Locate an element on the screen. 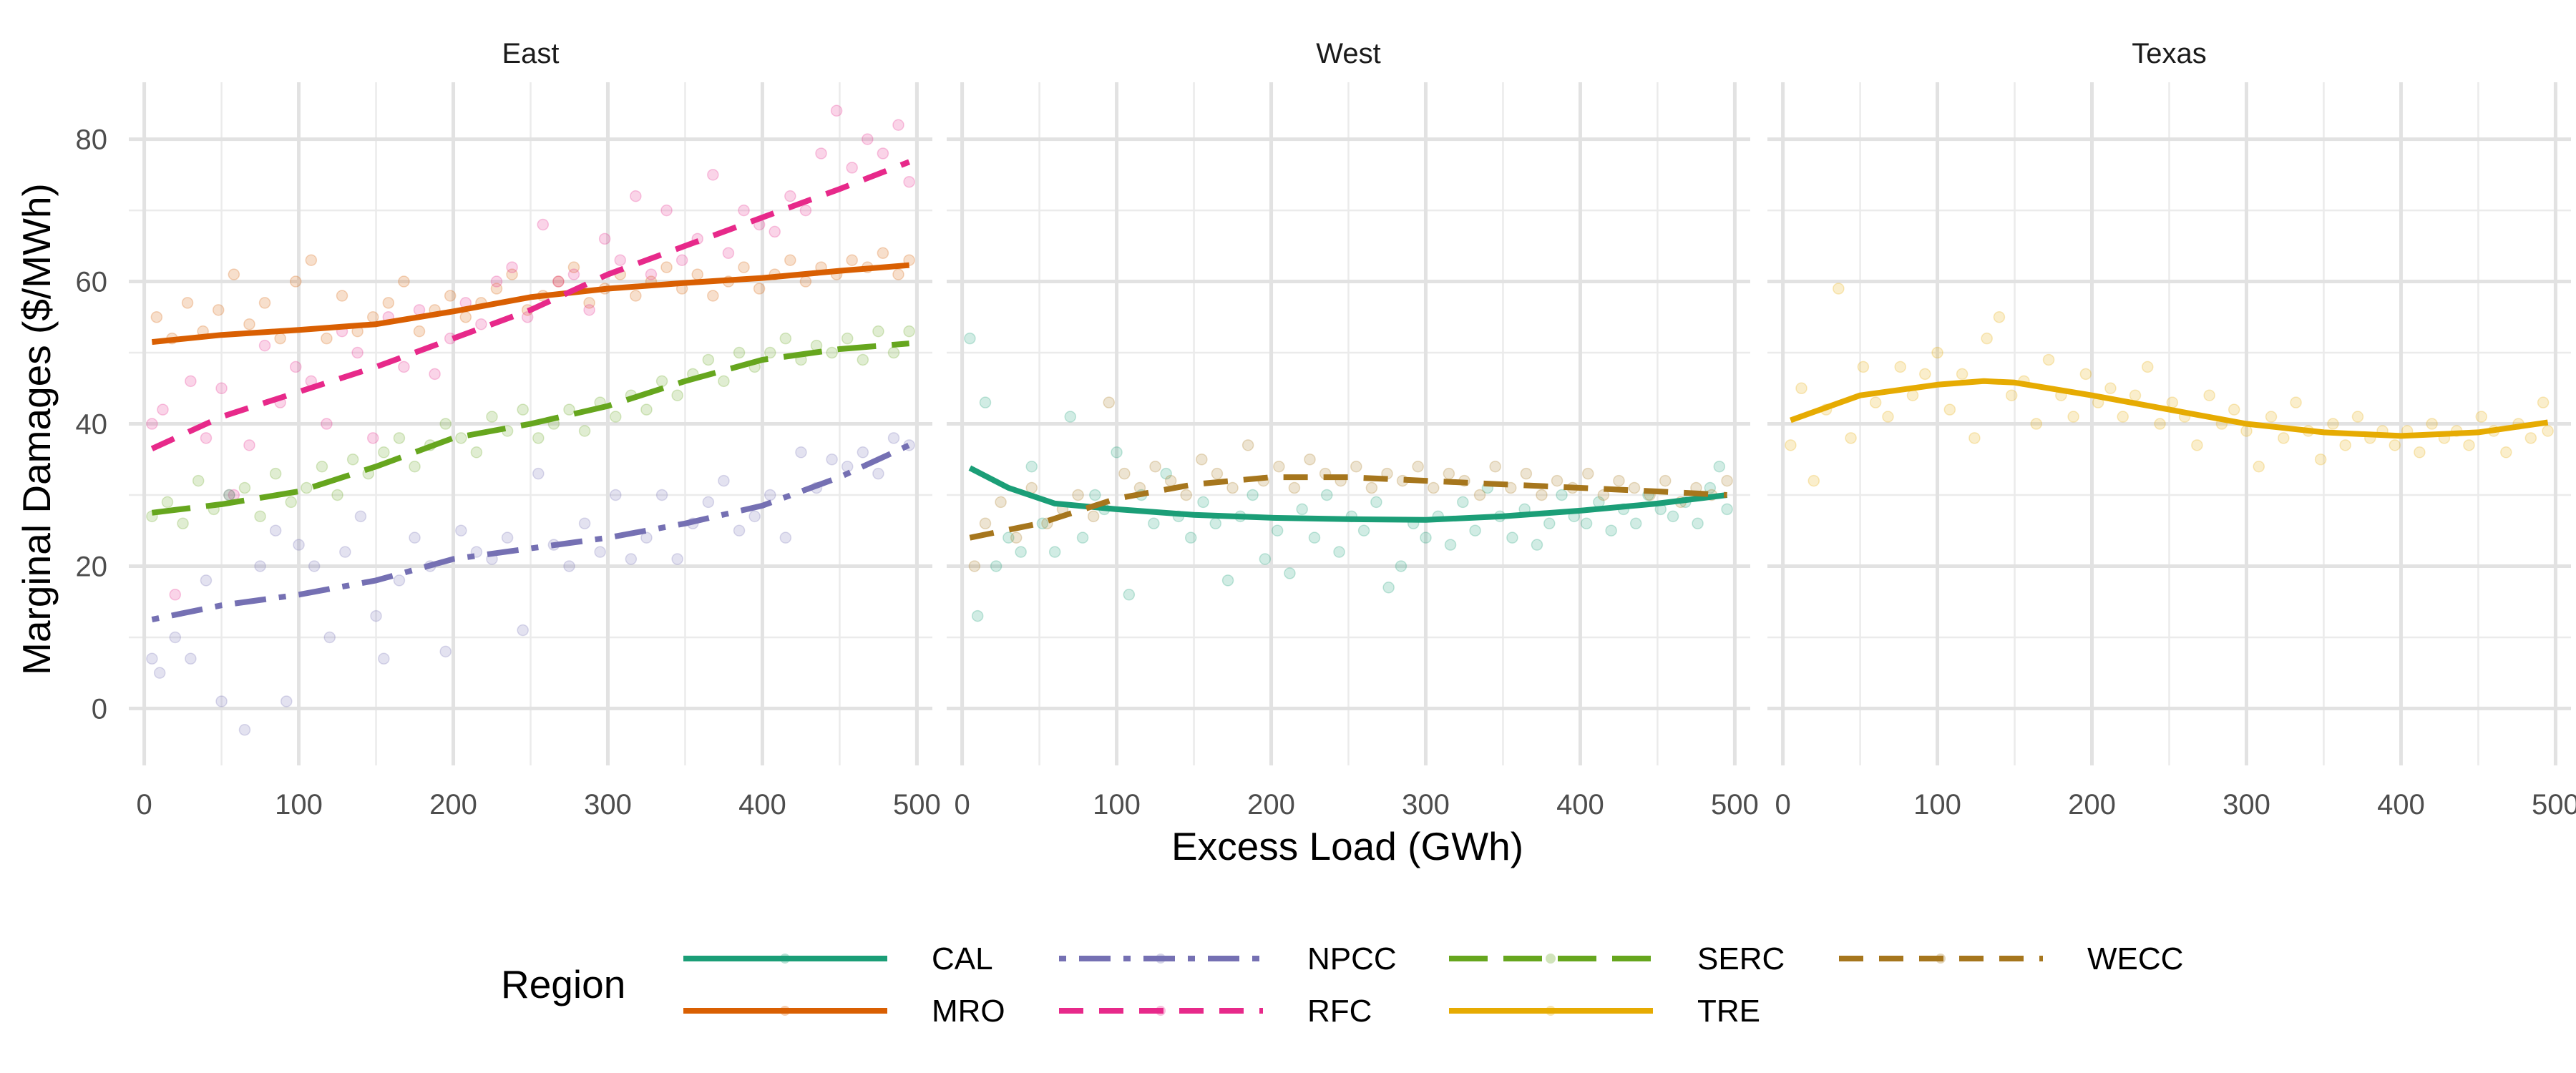 Image resolution: width=2576 pixels, height=1073 pixels. x-tick-label: 500 is located at coordinates (1735, 804).